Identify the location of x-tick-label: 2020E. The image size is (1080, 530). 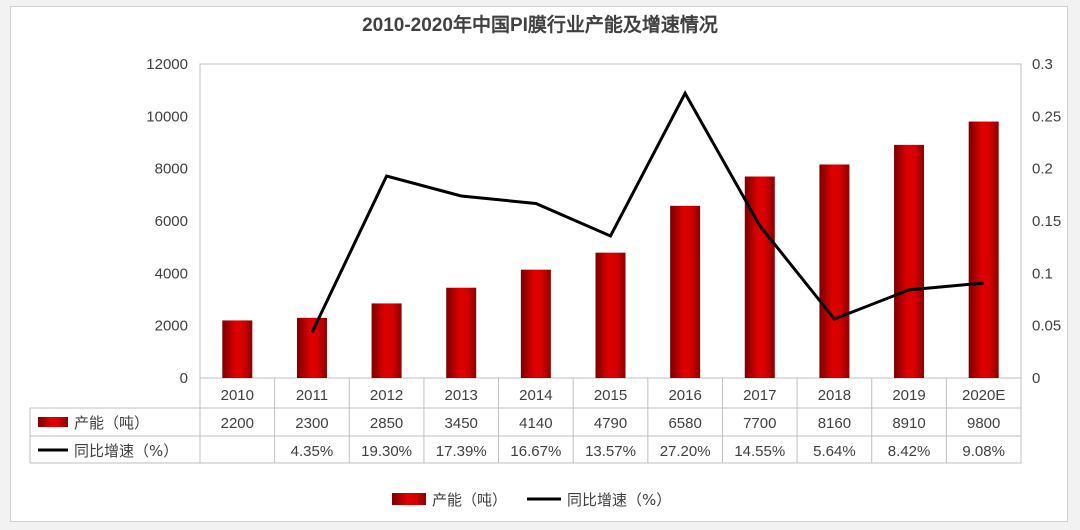
(983, 395).